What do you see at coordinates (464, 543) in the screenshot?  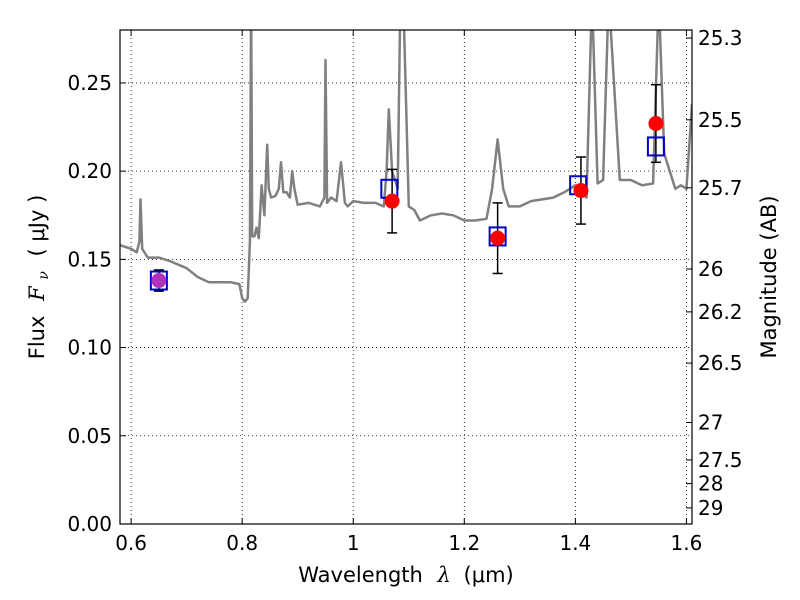 I see `x-tick-label: 1.2` at bounding box center [464, 543].